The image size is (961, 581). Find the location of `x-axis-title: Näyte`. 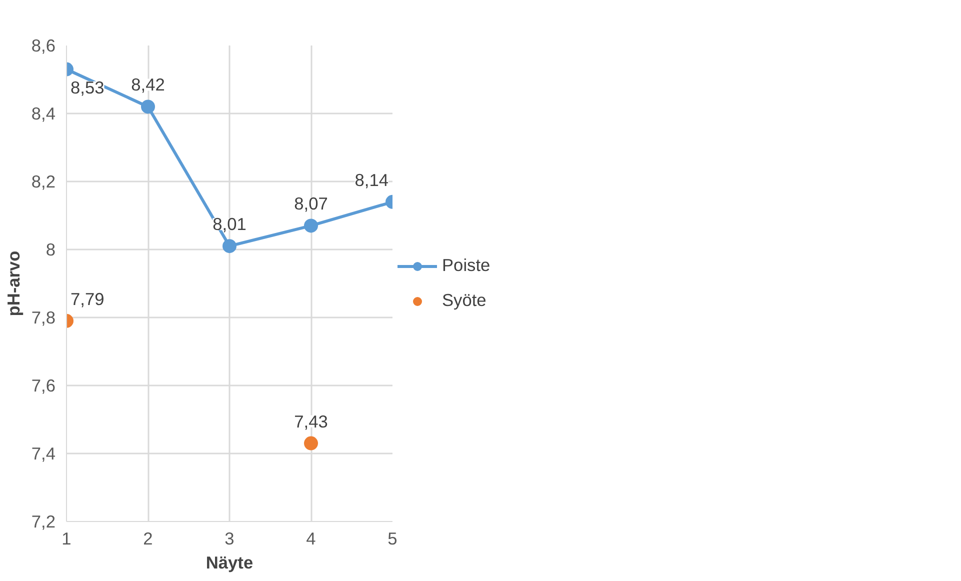

x-axis-title: Näyte is located at coordinates (230, 562).